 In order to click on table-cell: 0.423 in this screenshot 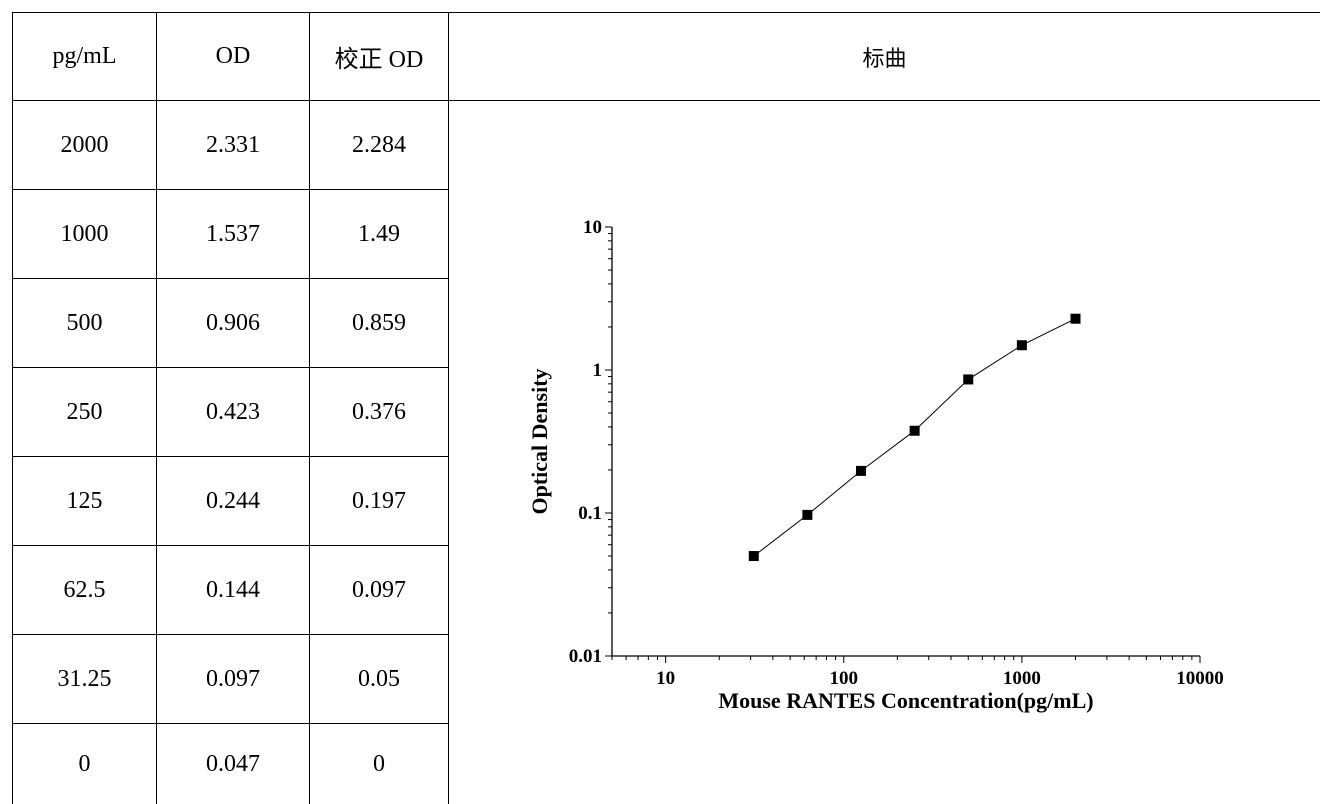, I will do `click(233, 411)`.